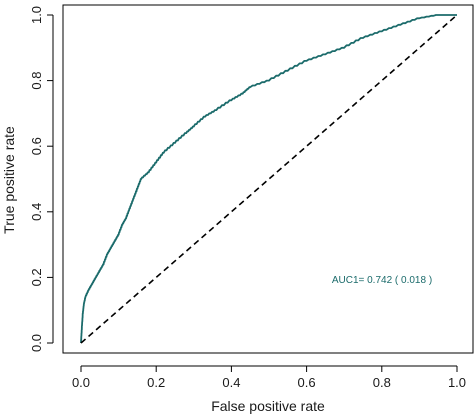 The width and height of the screenshot is (474, 418). I want to click on y-tick-label: 0.8, so click(36, 81).